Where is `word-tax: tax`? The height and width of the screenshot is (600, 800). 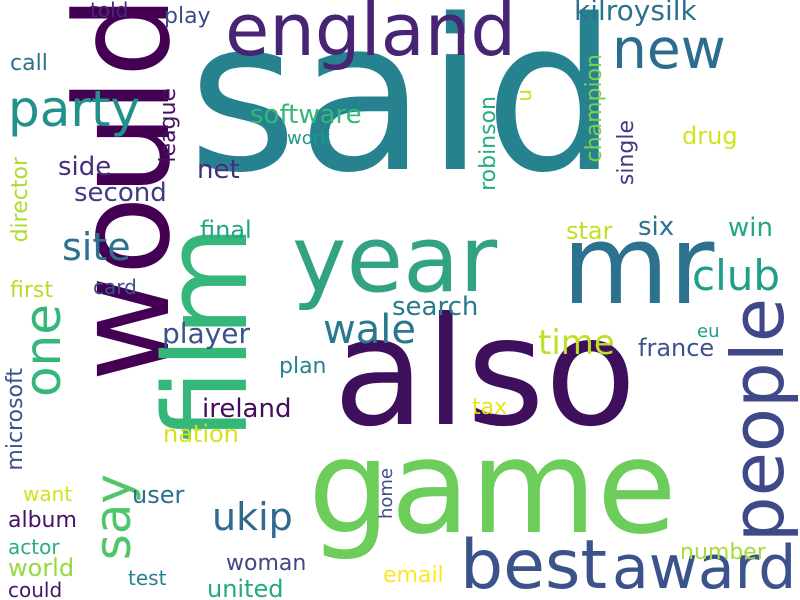 word-tax: tax is located at coordinates (490, 407).